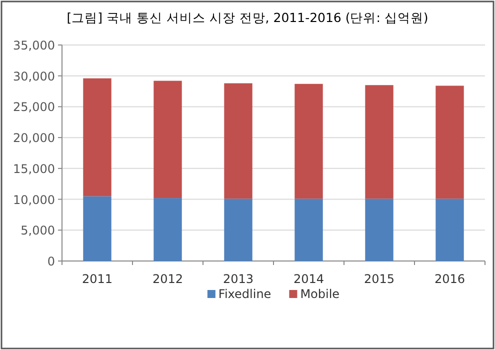  I want to click on legend-label: Fixedline, so click(245, 294).